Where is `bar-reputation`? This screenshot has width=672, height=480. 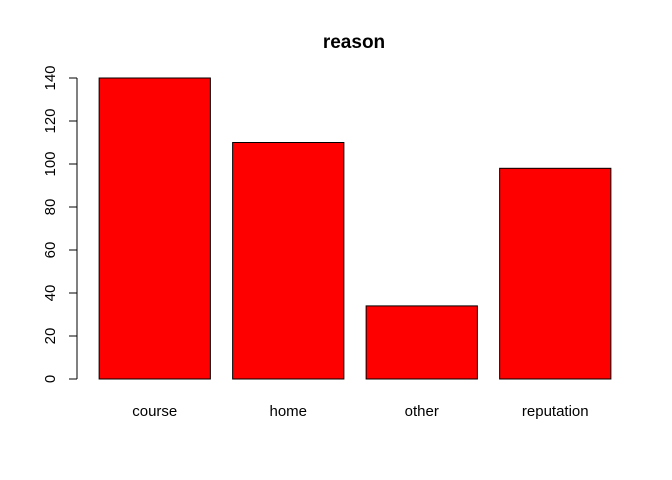 bar-reputation is located at coordinates (555, 273).